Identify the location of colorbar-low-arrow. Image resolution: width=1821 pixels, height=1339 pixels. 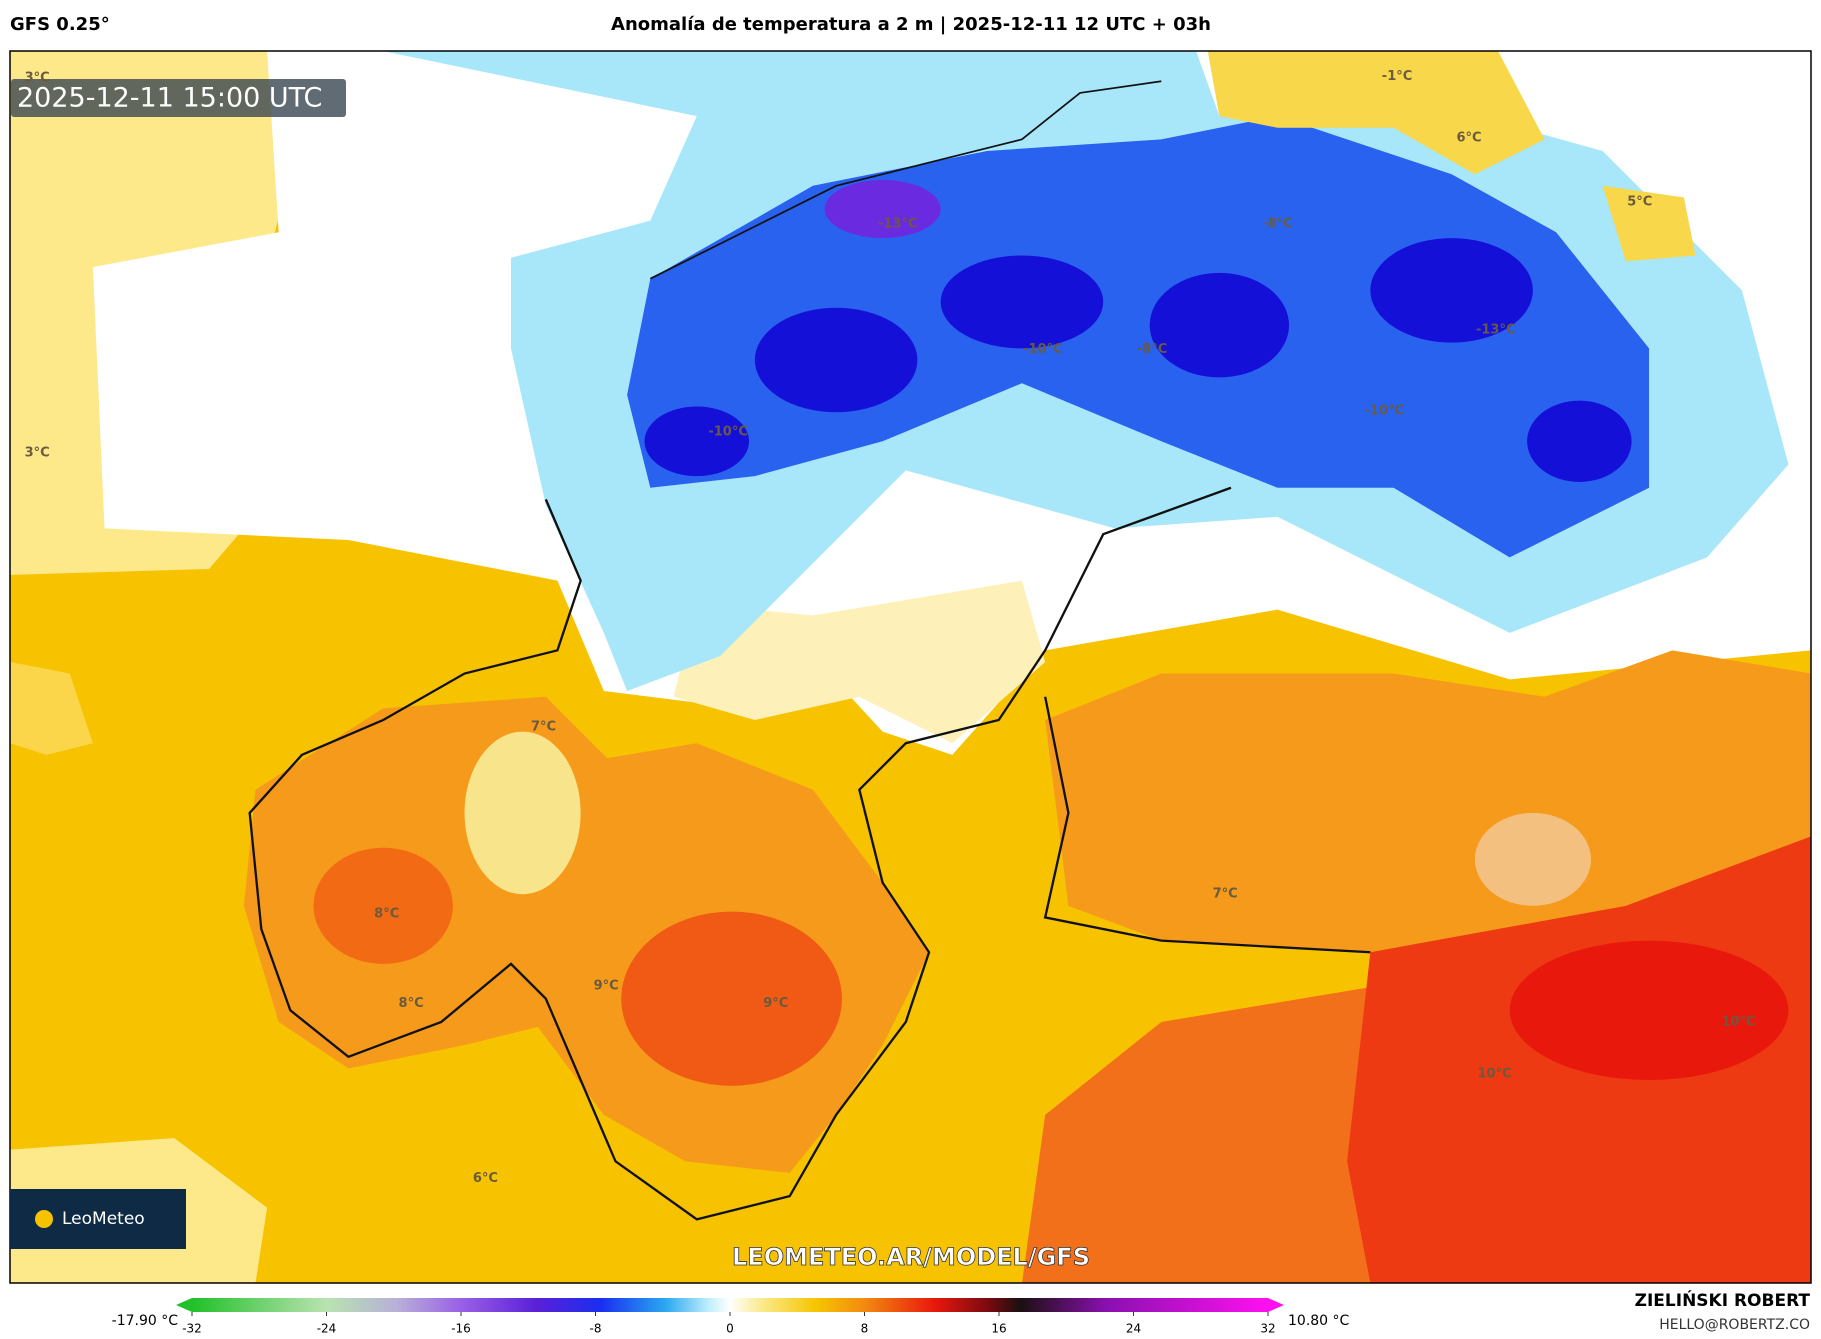
(184, 1305).